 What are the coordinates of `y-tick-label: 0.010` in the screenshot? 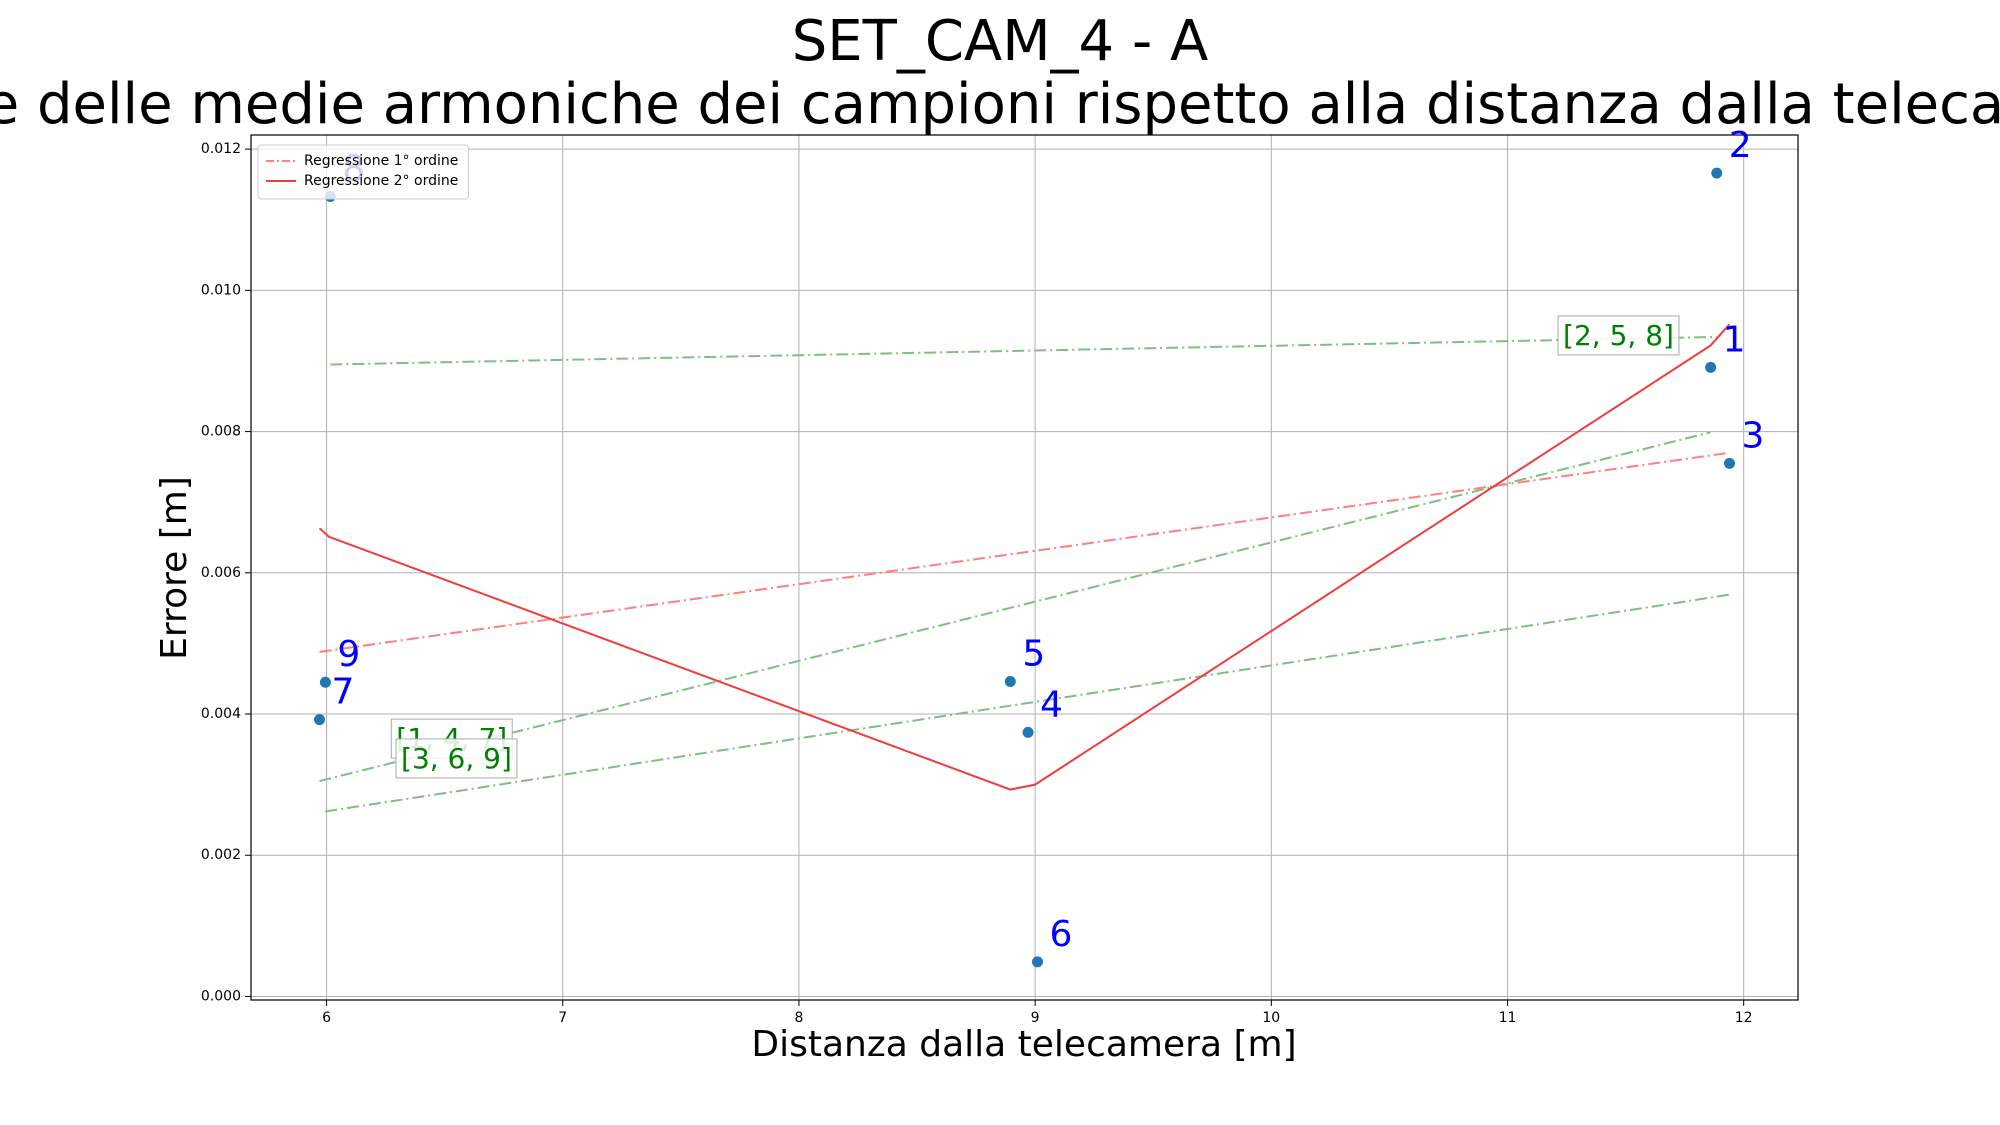 It's located at (221, 290).